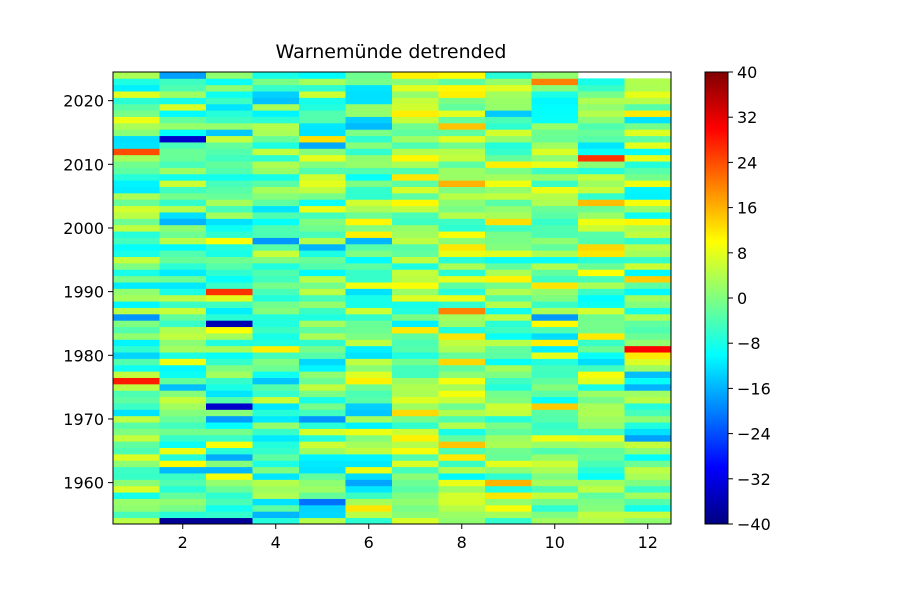 The height and width of the screenshot is (600, 900). I want to click on colorbar-tick-label: 40, so click(747, 72).